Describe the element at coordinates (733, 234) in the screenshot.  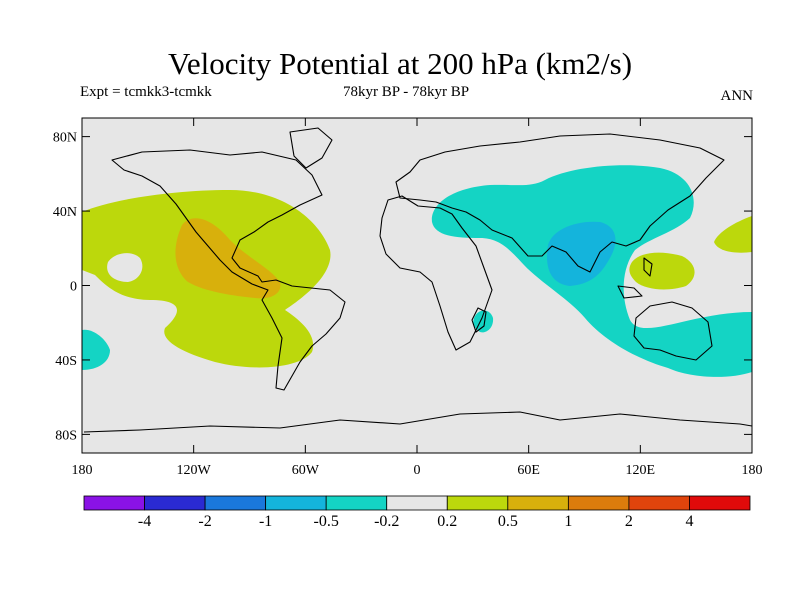
I see `positive-region-north-pacific` at that location.